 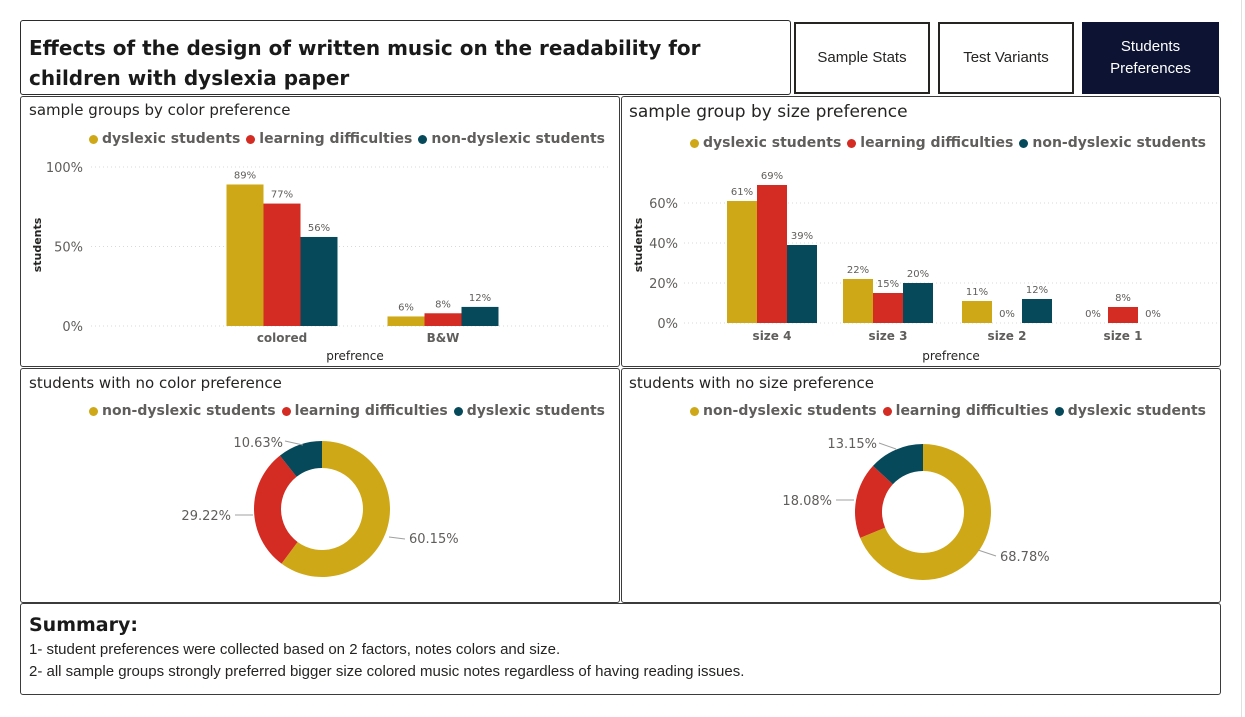 What do you see at coordinates (663, 204) in the screenshot?
I see `y-tick-label: 60%` at bounding box center [663, 204].